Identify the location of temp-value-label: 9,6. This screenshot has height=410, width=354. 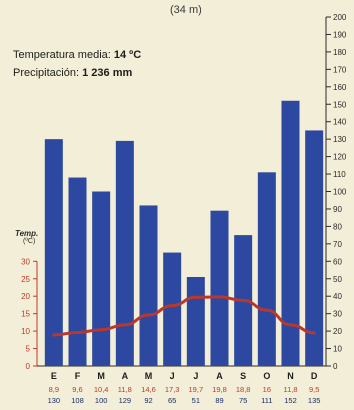
(77, 389).